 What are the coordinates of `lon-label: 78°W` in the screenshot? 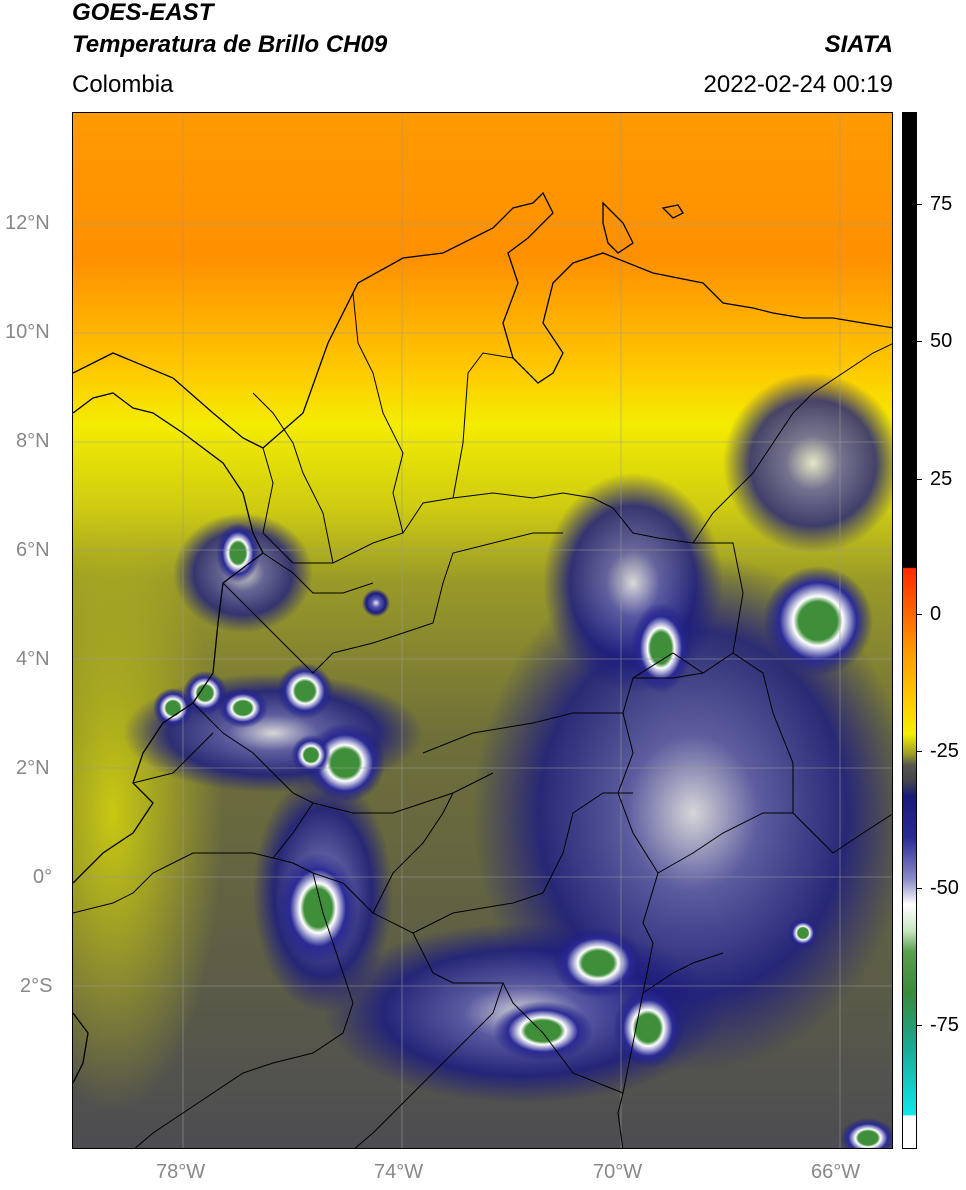 It's located at (181, 1172).